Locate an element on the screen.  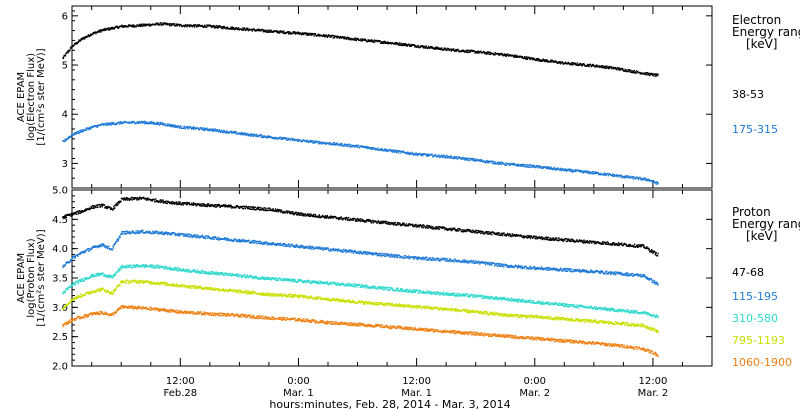
electron-legend-title: Electron is located at coordinates (756, 20).